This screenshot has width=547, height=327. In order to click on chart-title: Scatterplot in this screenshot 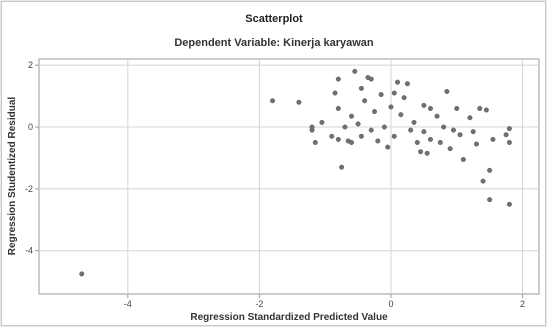, I will do `click(274, 19)`.